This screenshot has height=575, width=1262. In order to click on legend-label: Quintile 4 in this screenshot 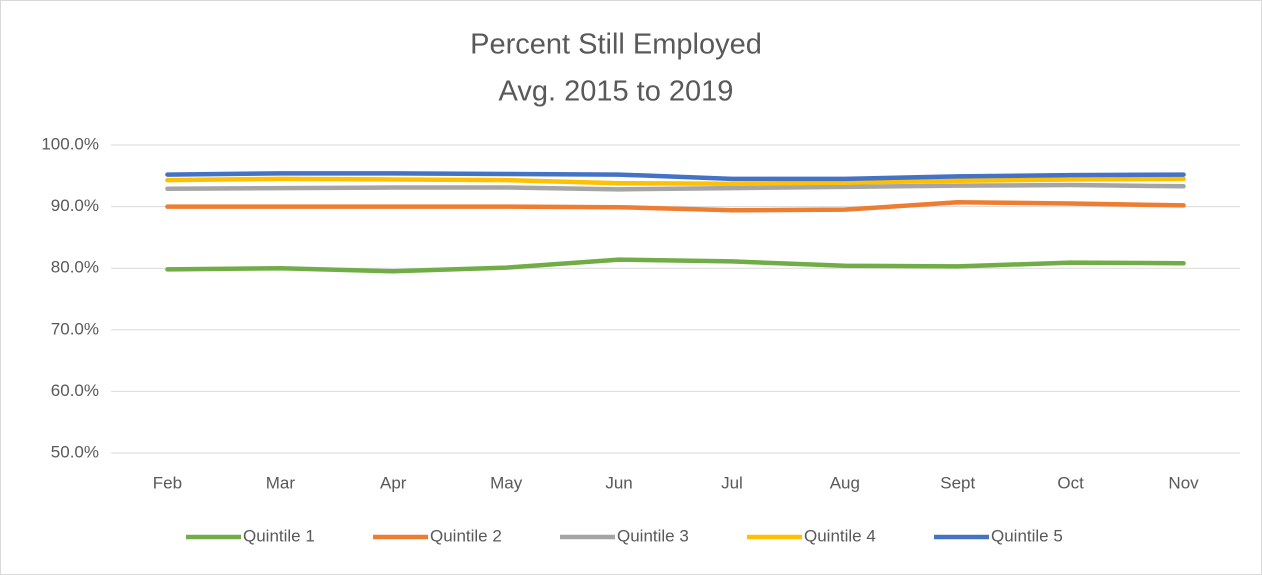, I will do `click(840, 535)`.